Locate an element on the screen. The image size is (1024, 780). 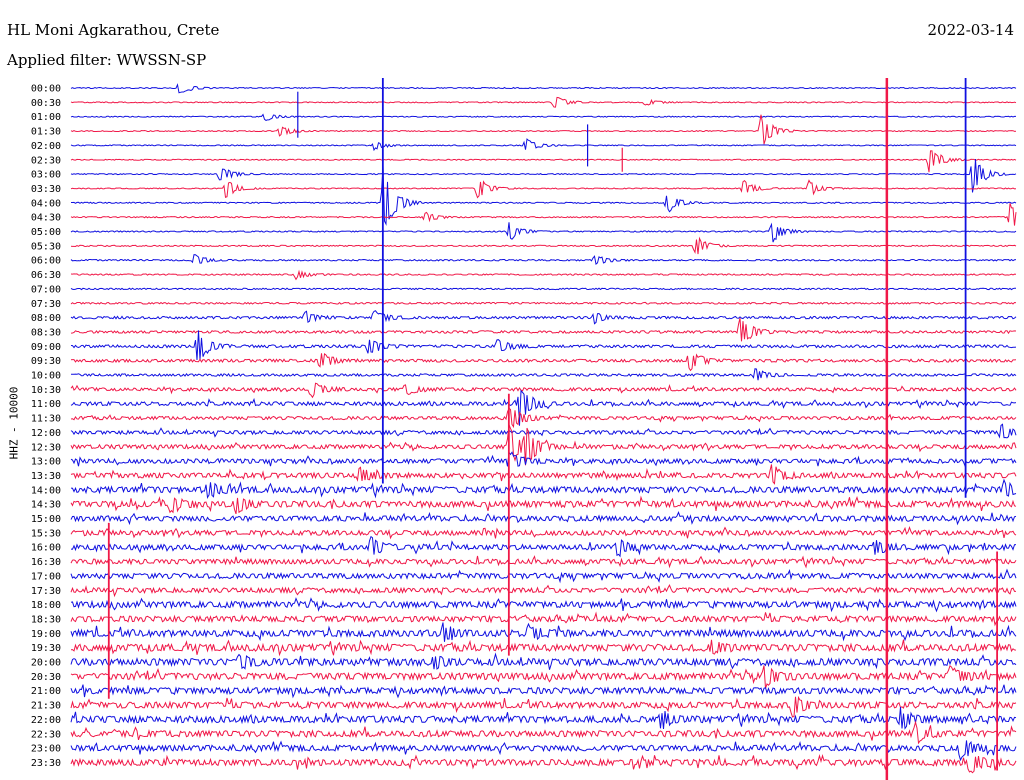
row-time-label: 04:30 is located at coordinates (46, 218).